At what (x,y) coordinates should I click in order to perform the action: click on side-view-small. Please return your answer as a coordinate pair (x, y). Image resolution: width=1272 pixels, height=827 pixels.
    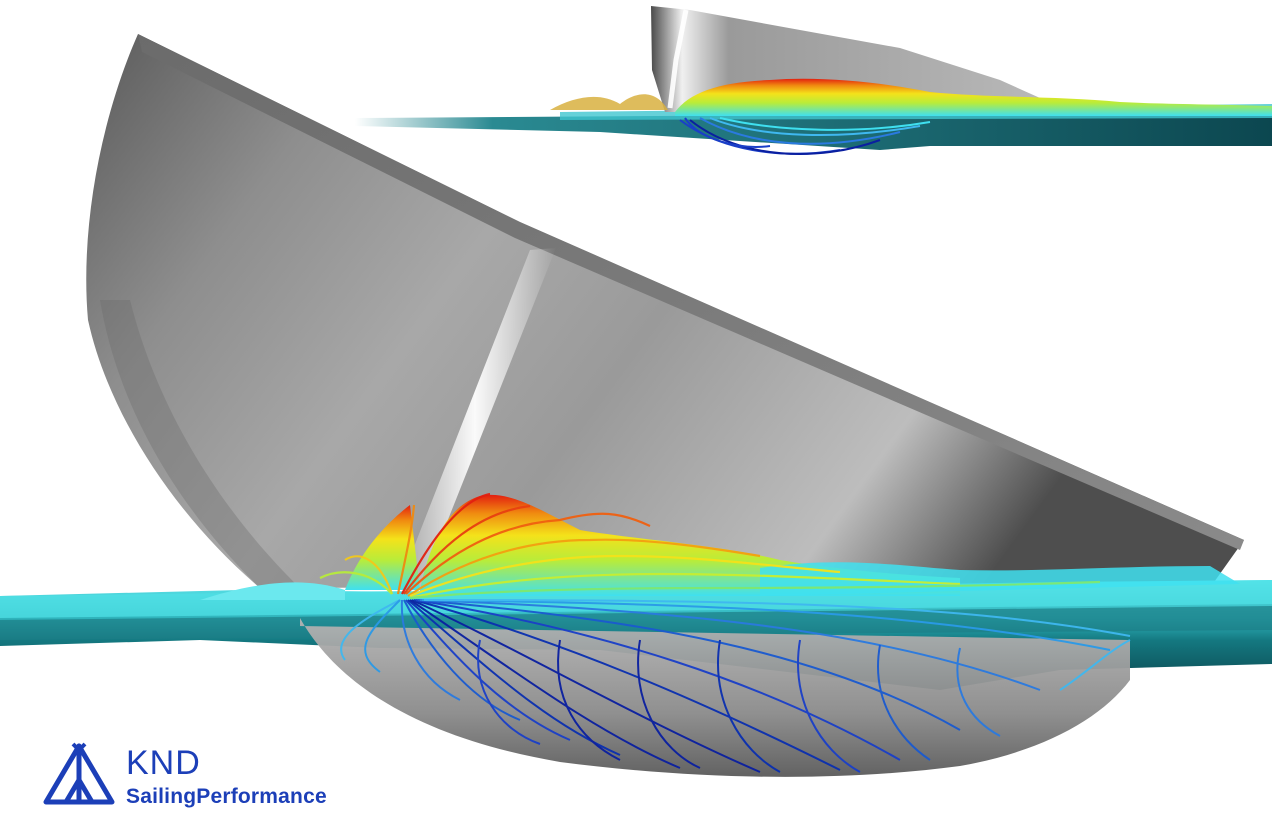
    Looking at the image, I should click on (813, 80).